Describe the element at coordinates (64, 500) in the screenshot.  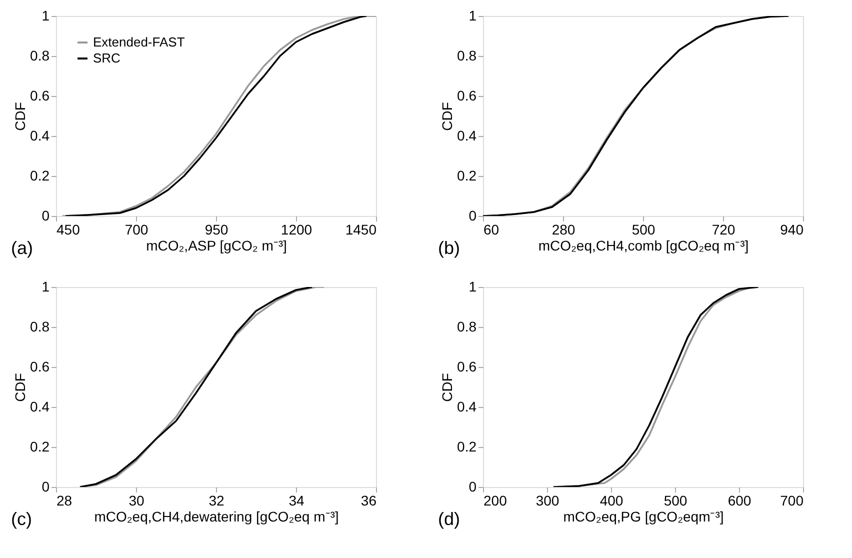
I see `x-tick-label: 28` at that location.